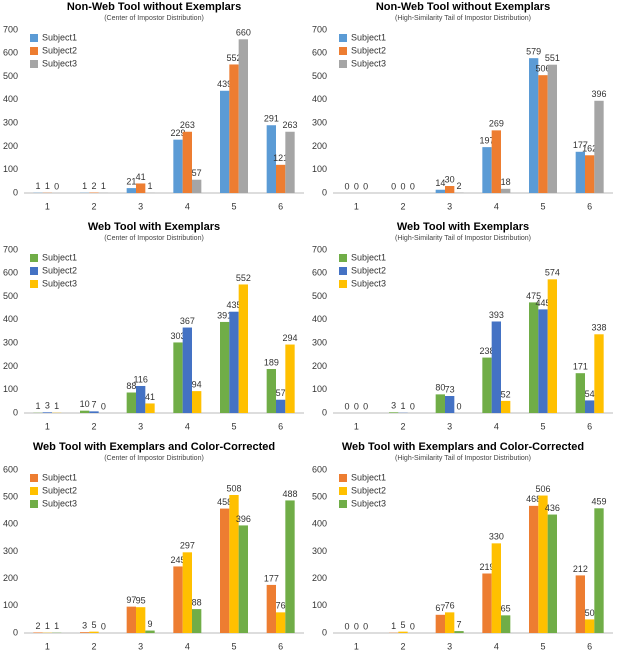 This screenshot has width=618, height=660. Describe the element at coordinates (449, 426) in the screenshot. I see `x-tick-label: 3` at that location.